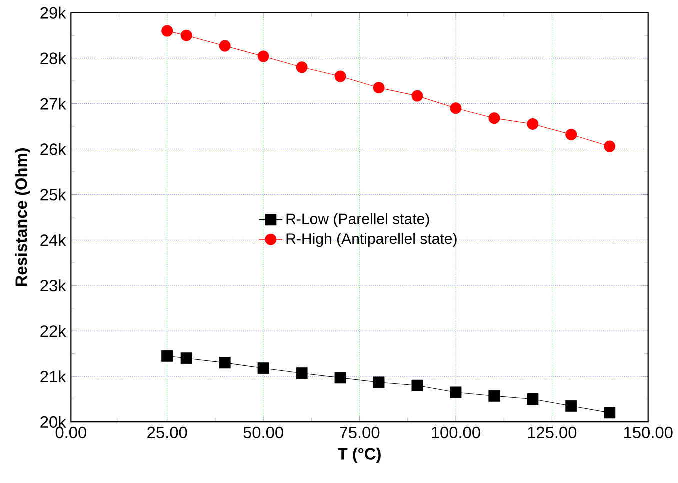  I want to click on x-tick-label: 25.00, so click(168, 432).